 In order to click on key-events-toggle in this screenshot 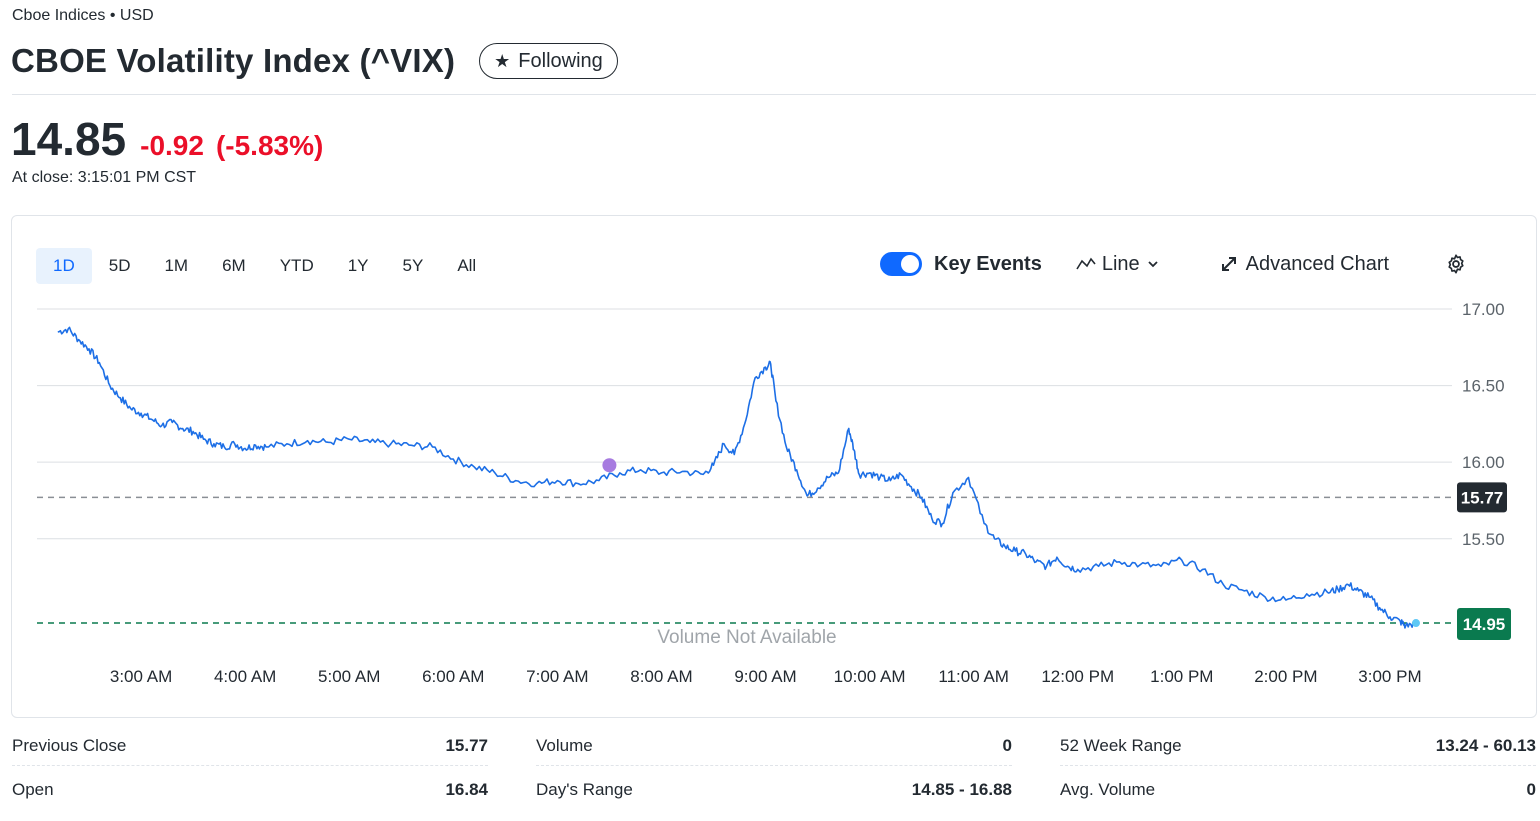, I will do `click(901, 264)`.